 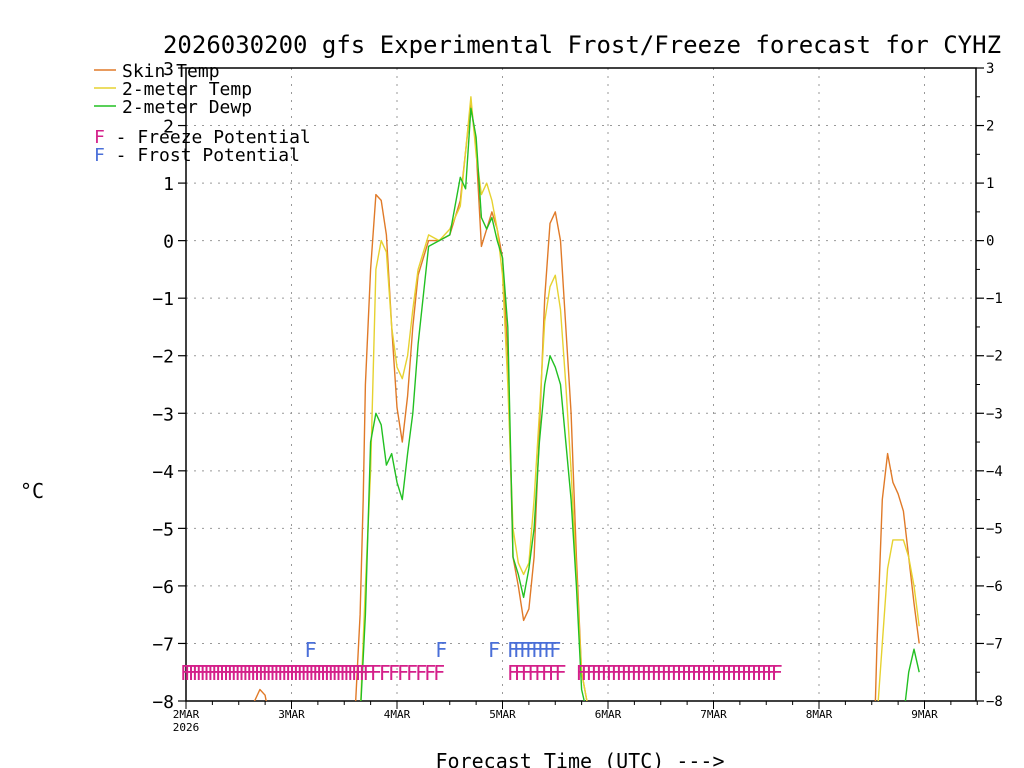 I want to click on y-tick-label-left: −5, so click(x=163, y=529).